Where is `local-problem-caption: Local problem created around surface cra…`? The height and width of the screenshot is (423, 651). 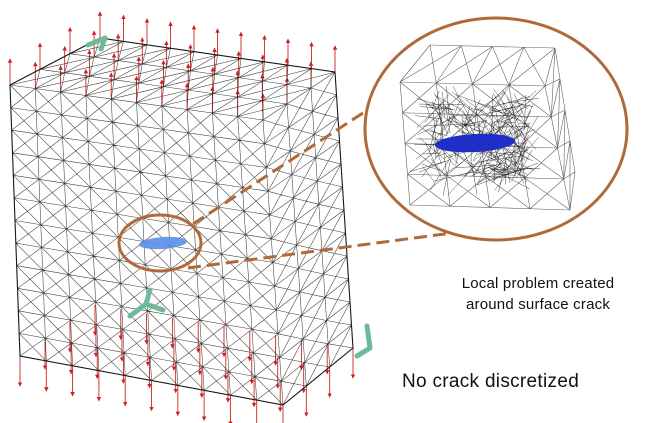 local-problem-caption: Local problem created around surface cra… is located at coordinates (538, 294).